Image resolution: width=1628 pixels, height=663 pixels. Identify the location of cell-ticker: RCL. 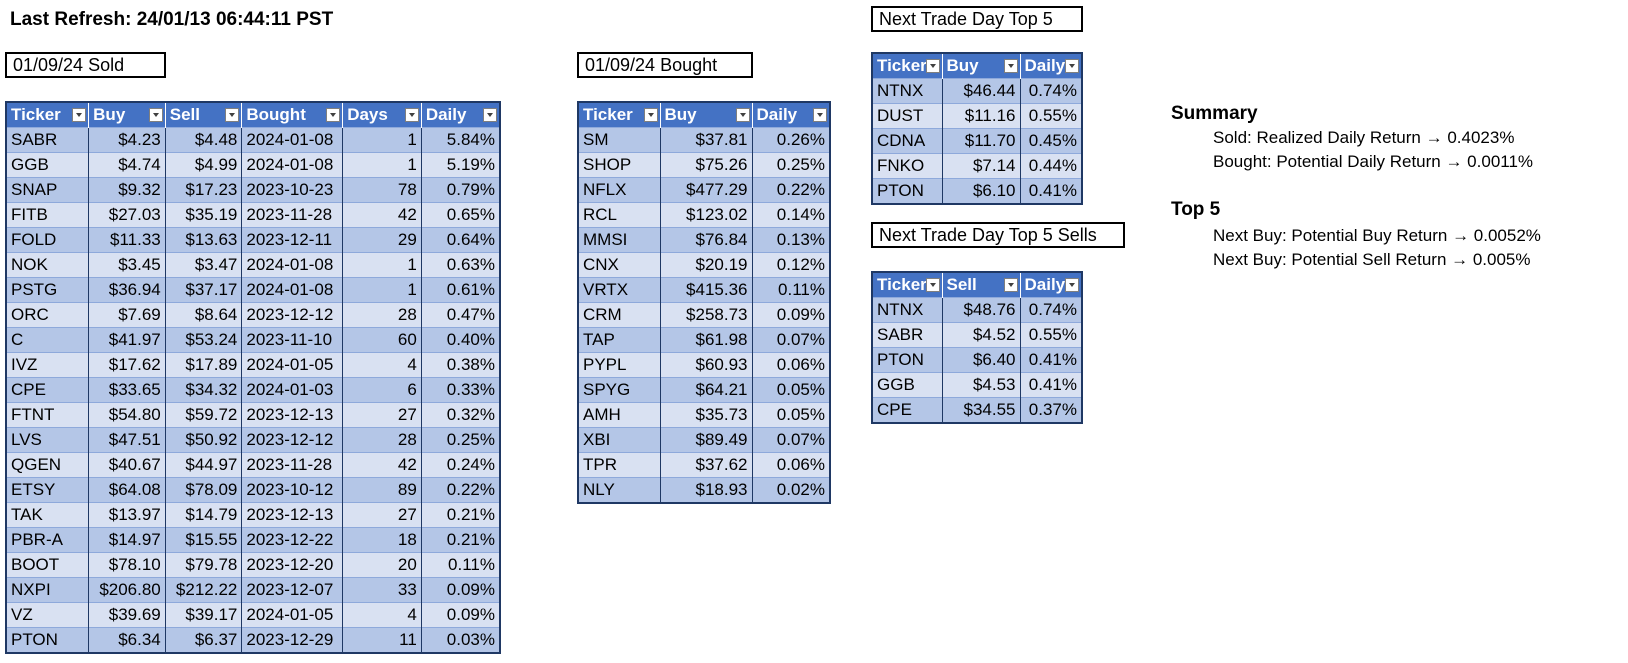
(619, 215).